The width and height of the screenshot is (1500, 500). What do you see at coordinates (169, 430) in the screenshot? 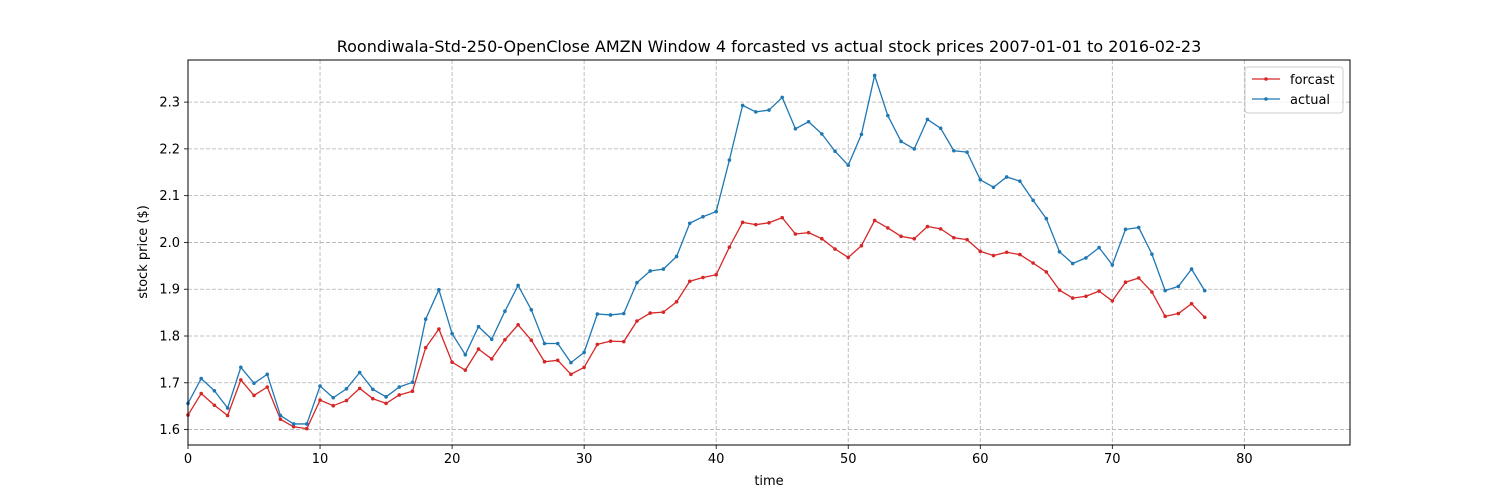
I see `y-tick-label: 1.6` at bounding box center [169, 430].